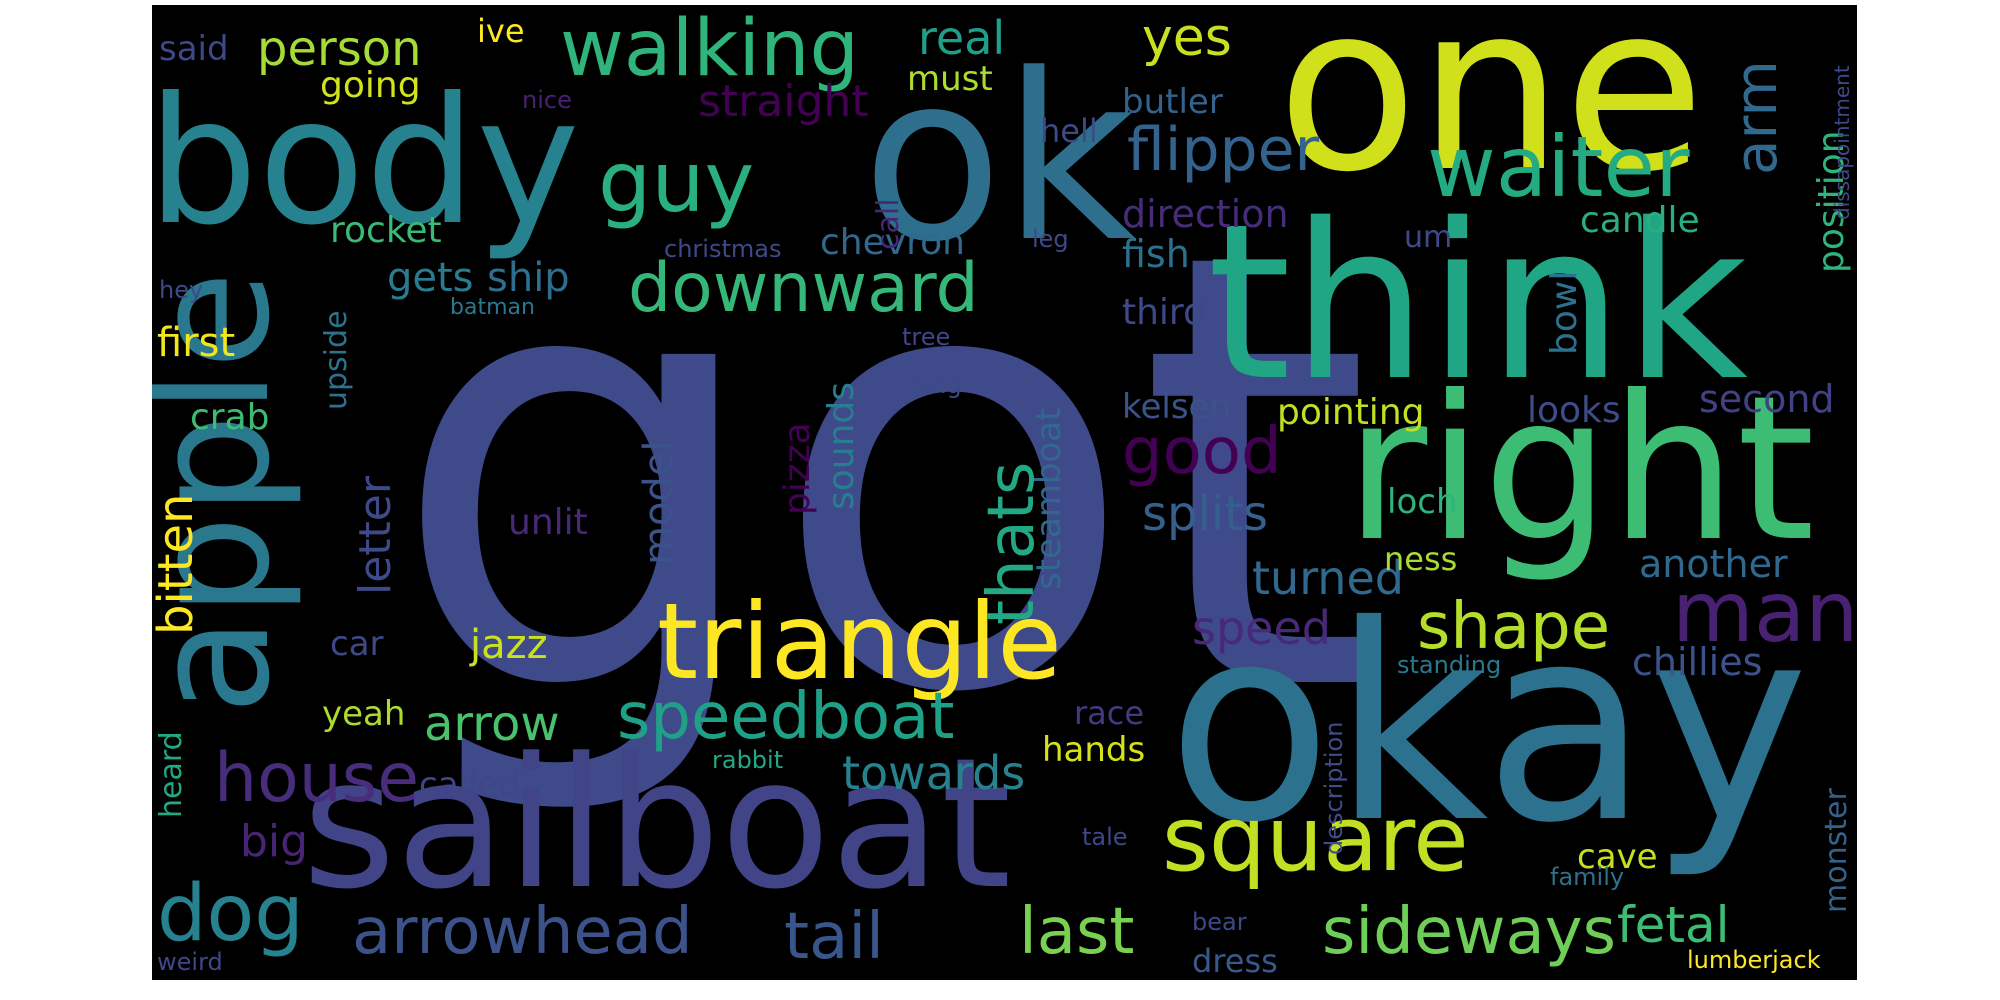 This screenshot has width=2000, height=1000. What do you see at coordinates (926, 337) in the screenshot?
I see `word: tree` at bounding box center [926, 337].